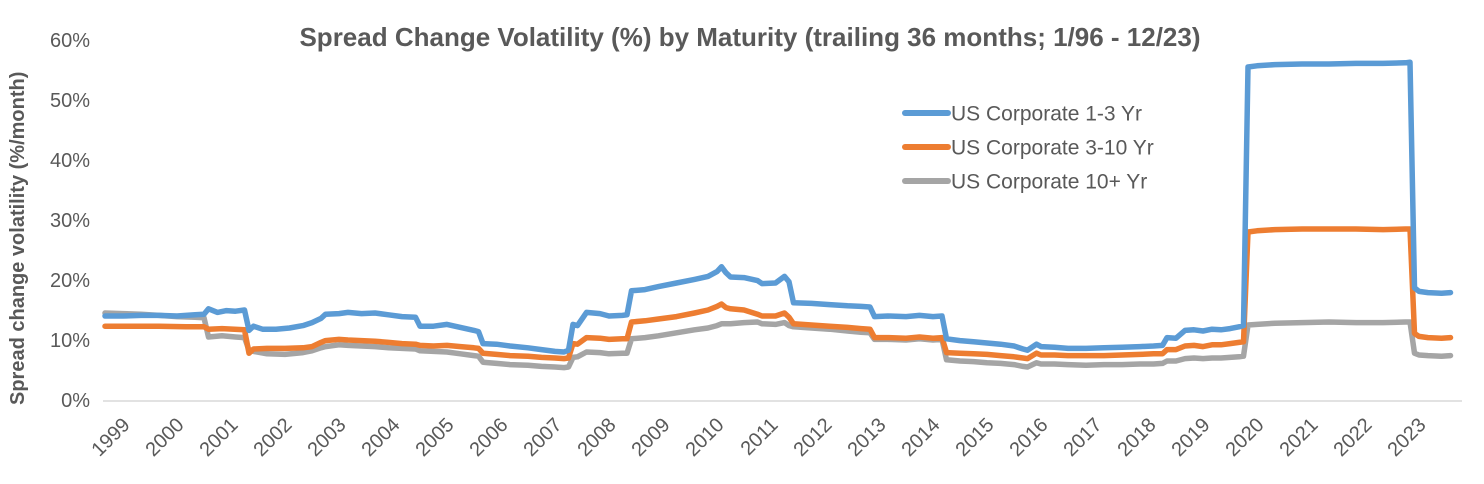 Image resolution: width=1484 pixels, height=484 pixels. I want to click on x-tick-label-2001: 2001, so click(219, 437).